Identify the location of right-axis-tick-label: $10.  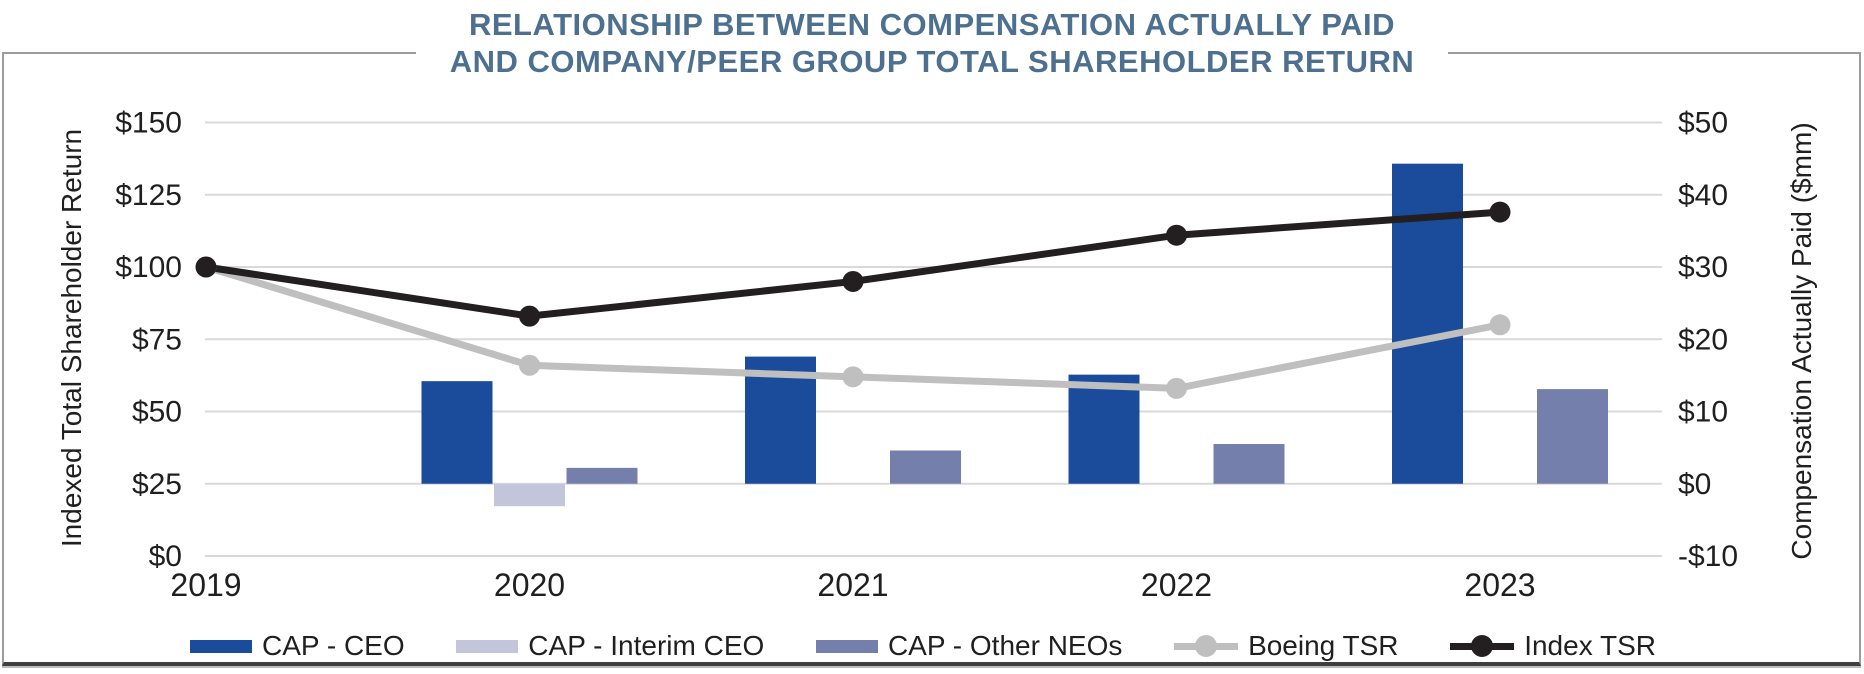
(1703, 412).